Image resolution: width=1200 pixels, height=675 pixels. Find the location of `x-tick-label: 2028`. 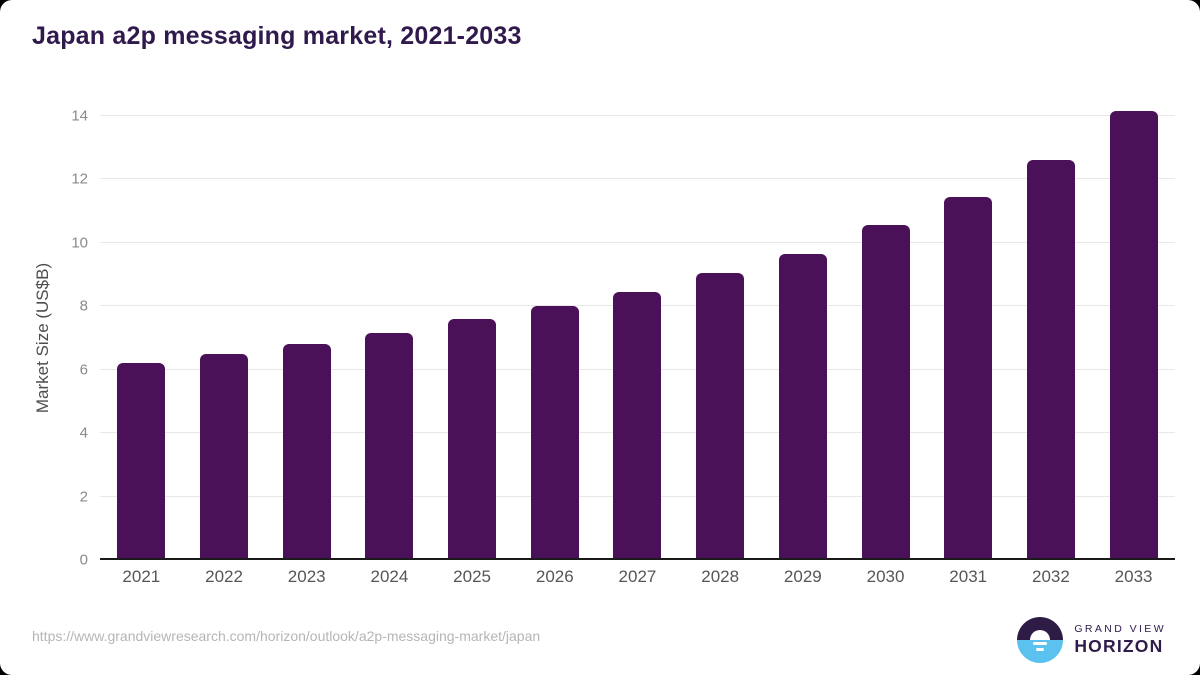

x-tick-label: 2028 is located at coordinates (720, 576).